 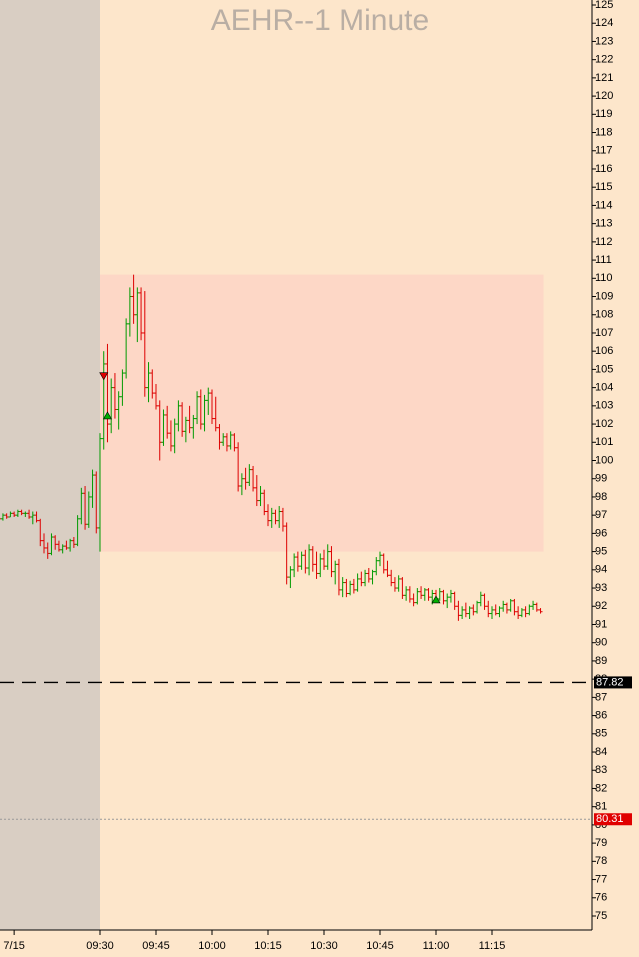 I want to click on y-tick-label: 96, so click(x=601, y=533).